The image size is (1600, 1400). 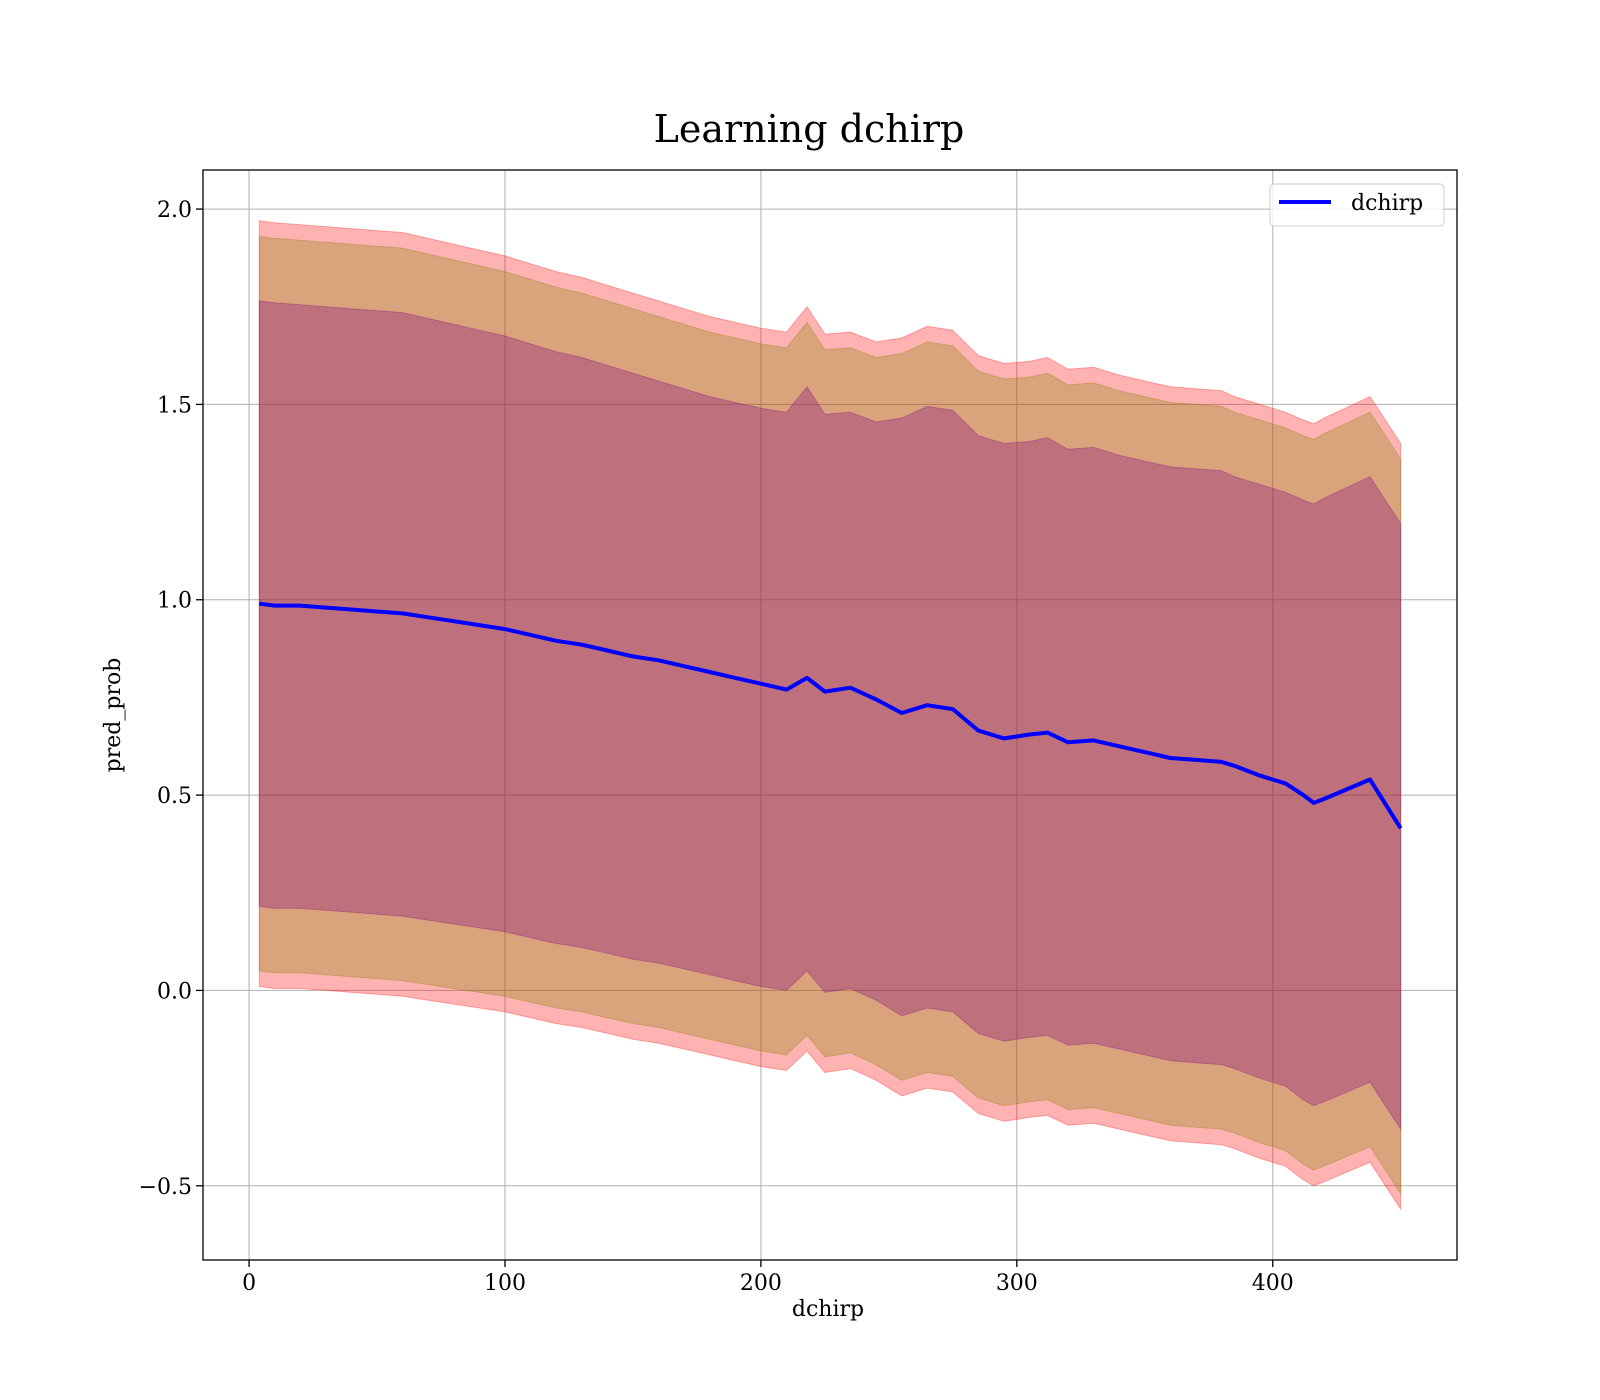 I want to click on x-tick-label-2: 200, so click(x=761, y=1283).